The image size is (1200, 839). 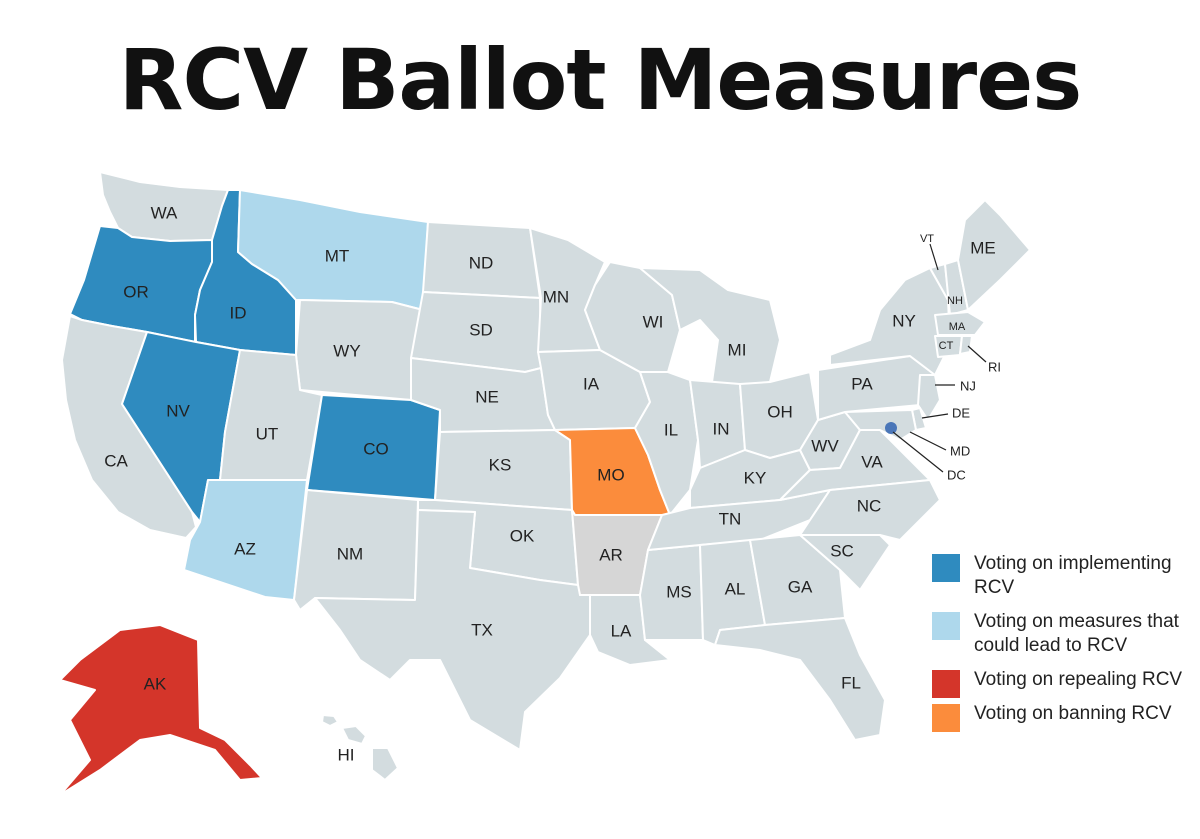 I want to click on label-il: IL, so click(x=671, y=429).